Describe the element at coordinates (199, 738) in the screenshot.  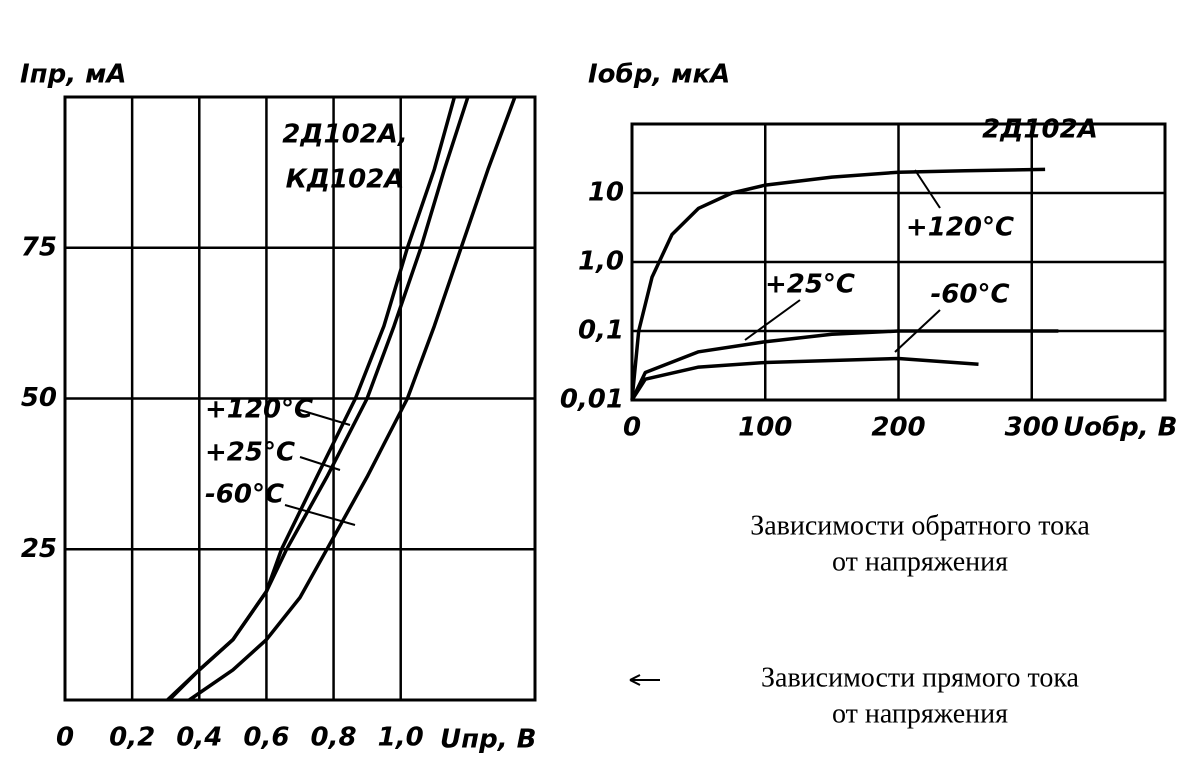
I see `x-tick-label: 0,4` at that location.